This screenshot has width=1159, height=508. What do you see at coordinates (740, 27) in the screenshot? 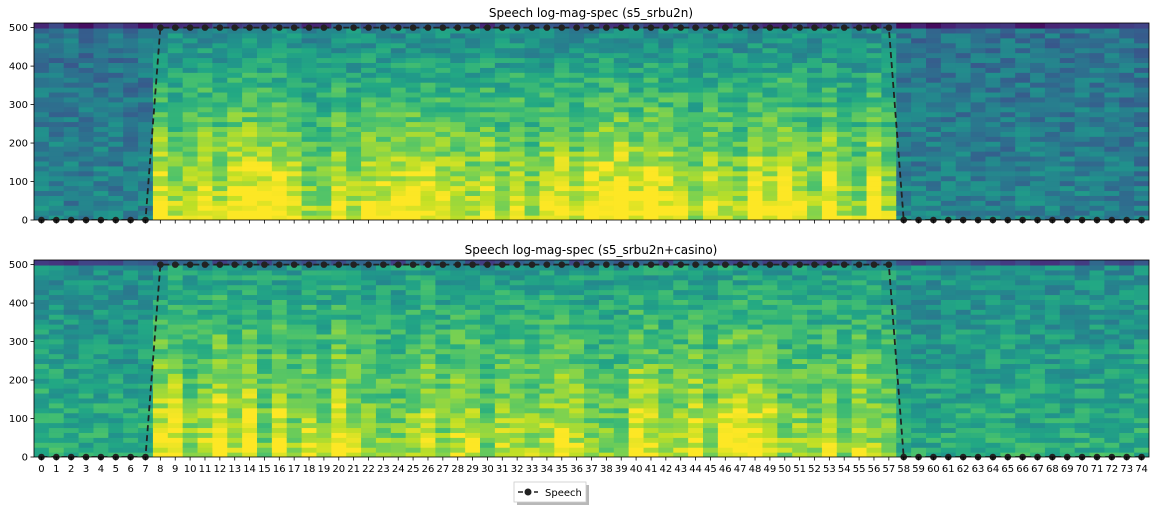
I see `speech-marker` at bounding box center [740, 27].